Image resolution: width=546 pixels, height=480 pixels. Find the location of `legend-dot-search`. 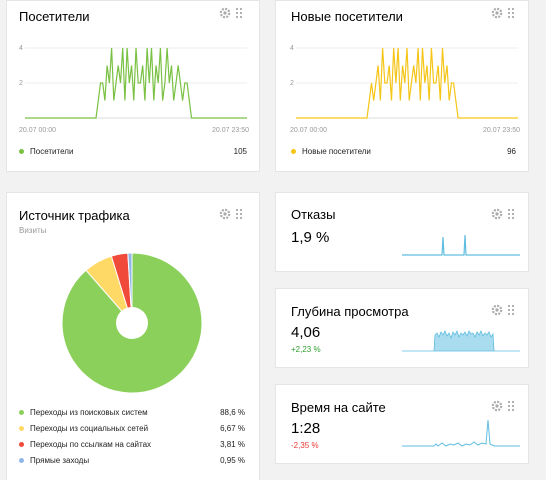

legend-dot-search is located at coordinates (21, 412).